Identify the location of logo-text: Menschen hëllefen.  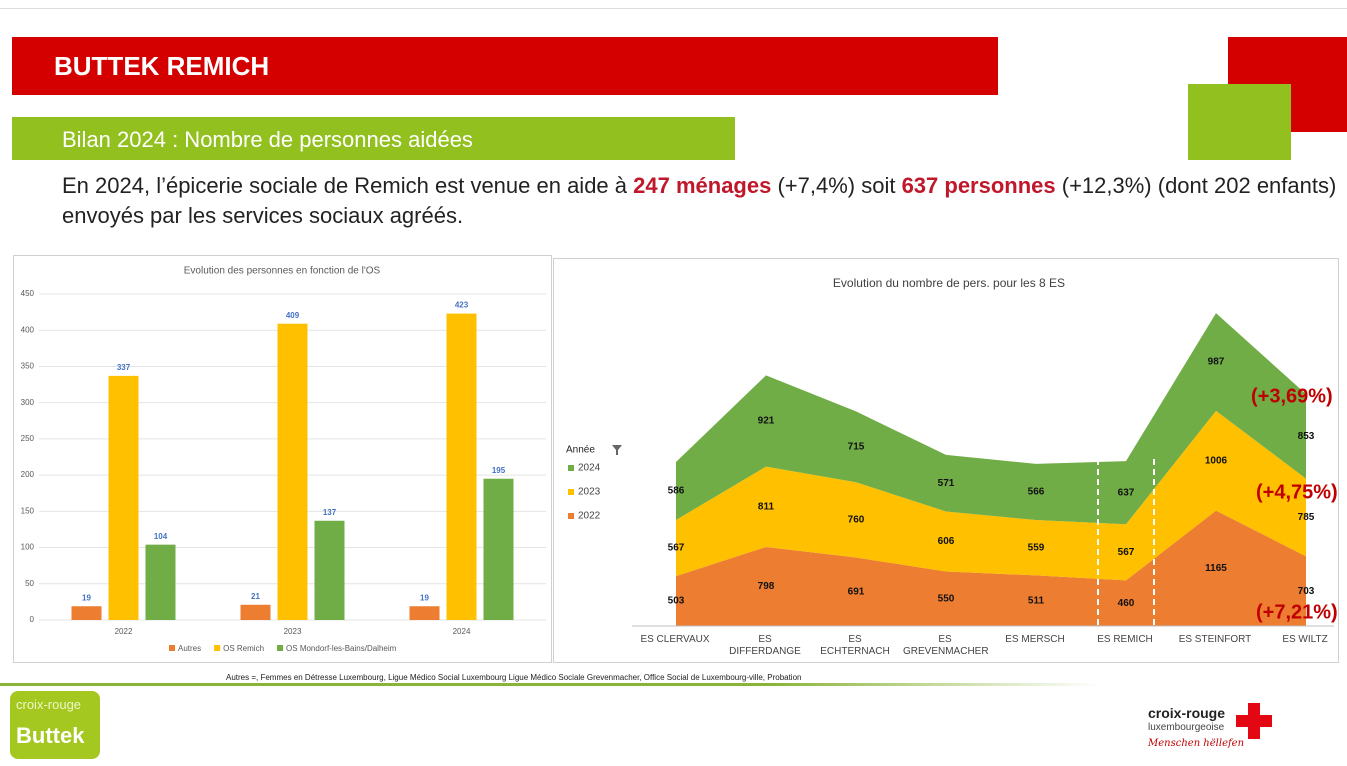
(1196, 743).